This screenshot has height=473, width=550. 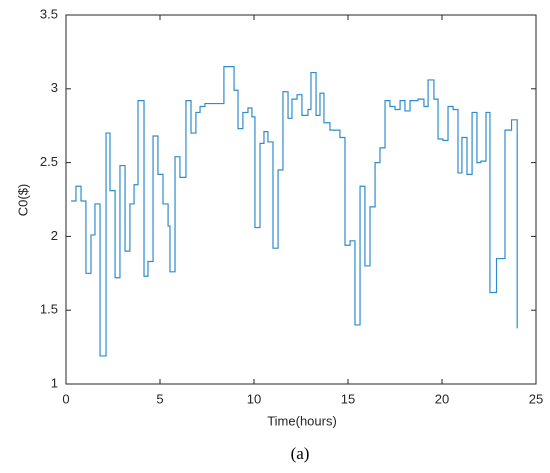 What do you see at coordinates (254, 398) in the screenshot?
I see `x-tick-label: 10` at bounding box center [254, 398].